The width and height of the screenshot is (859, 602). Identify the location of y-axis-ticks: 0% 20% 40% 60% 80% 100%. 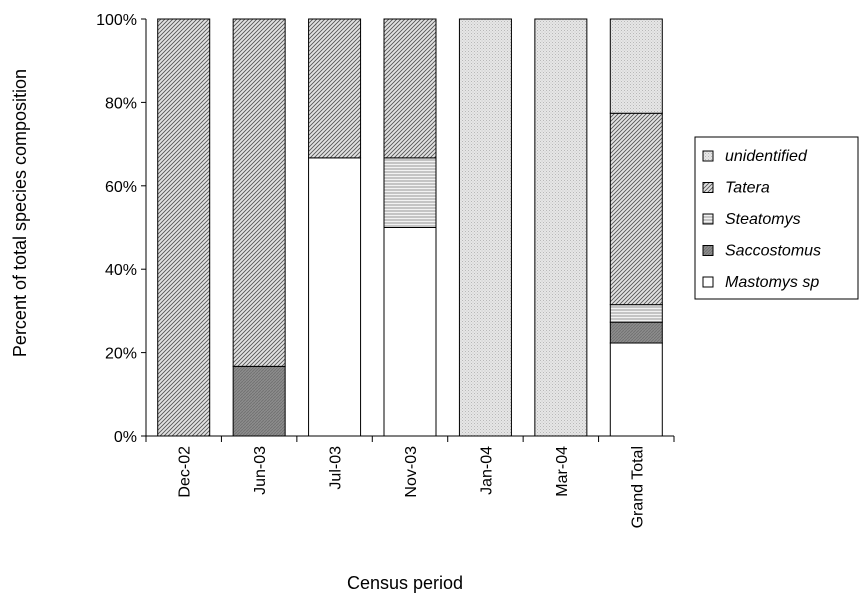
(121, 229).